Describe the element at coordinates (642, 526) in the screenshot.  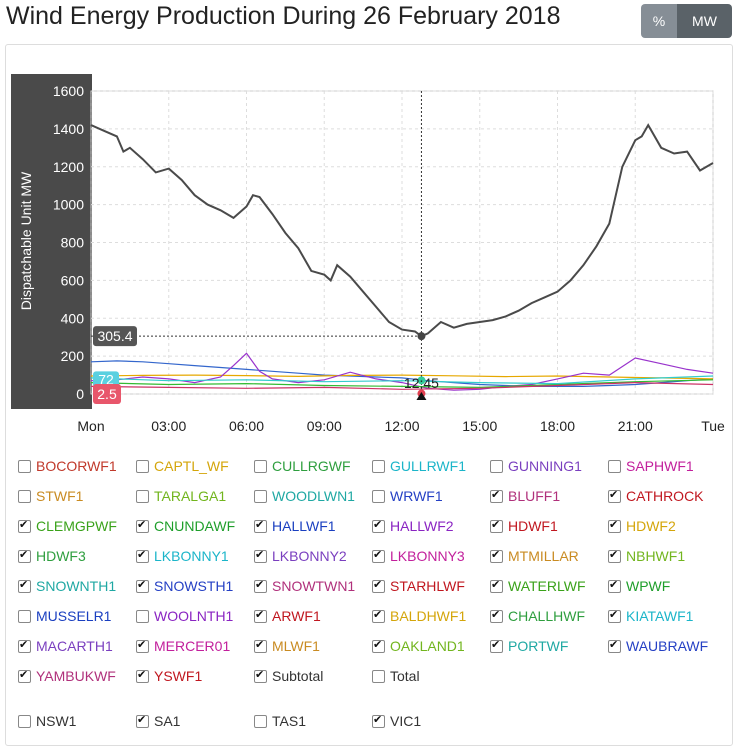
I see `unit-checkbox-hdwf2: HDWF2` at that location.